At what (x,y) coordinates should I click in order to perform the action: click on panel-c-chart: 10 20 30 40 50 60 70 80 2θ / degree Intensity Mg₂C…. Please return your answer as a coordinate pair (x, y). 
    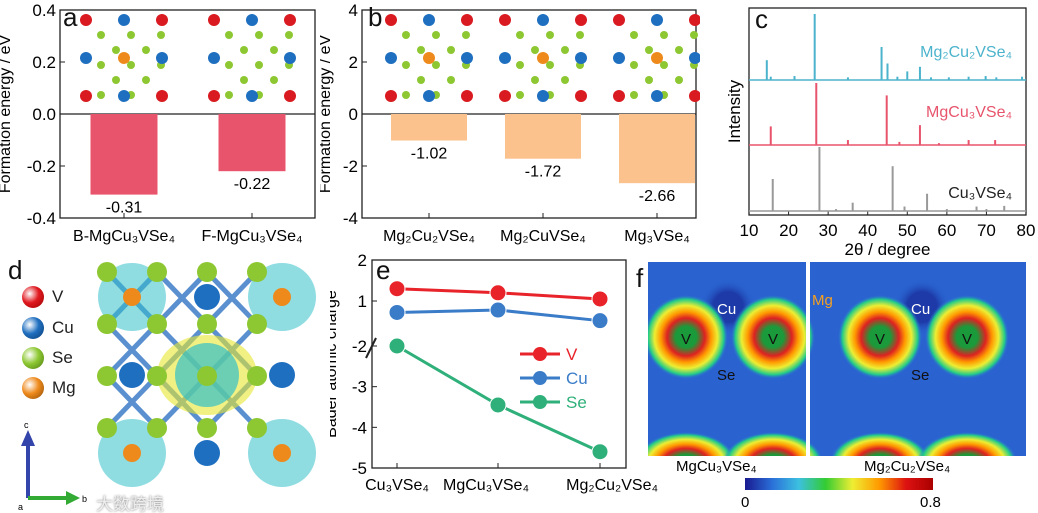
    Looking at the image, I should click on (880, 133).